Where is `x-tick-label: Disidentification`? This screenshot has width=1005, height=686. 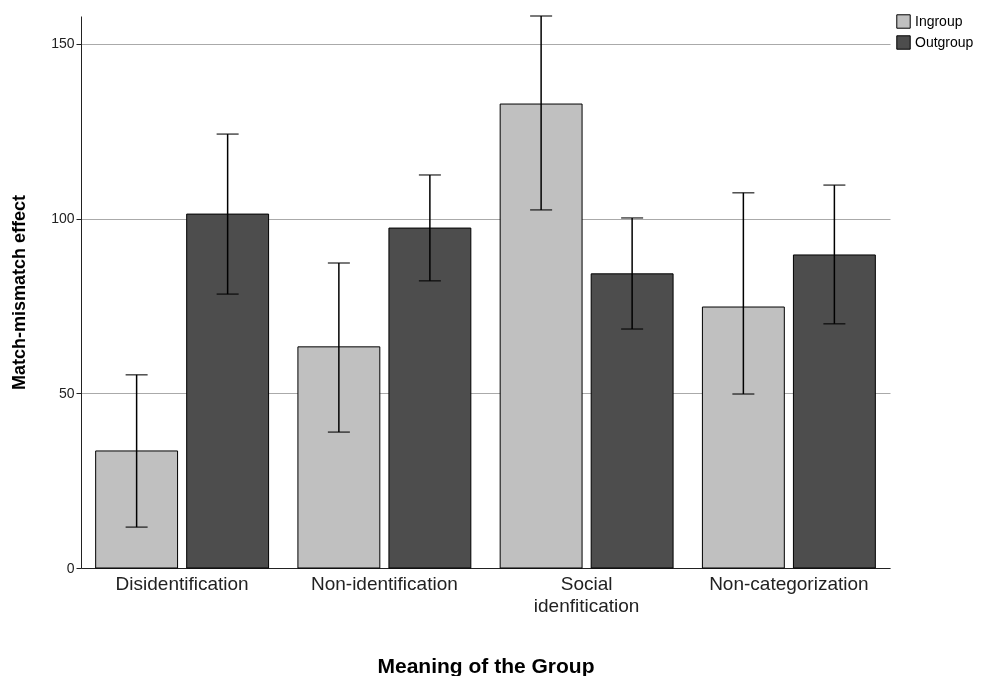 x-tick-label: Disidentification is located at coordinates (182, 583).